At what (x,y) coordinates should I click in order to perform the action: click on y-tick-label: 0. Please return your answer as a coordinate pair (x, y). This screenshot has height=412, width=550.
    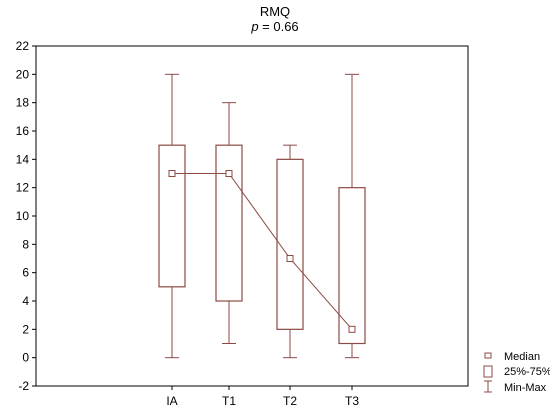
    Looking at the image, I should click on (25, 358).